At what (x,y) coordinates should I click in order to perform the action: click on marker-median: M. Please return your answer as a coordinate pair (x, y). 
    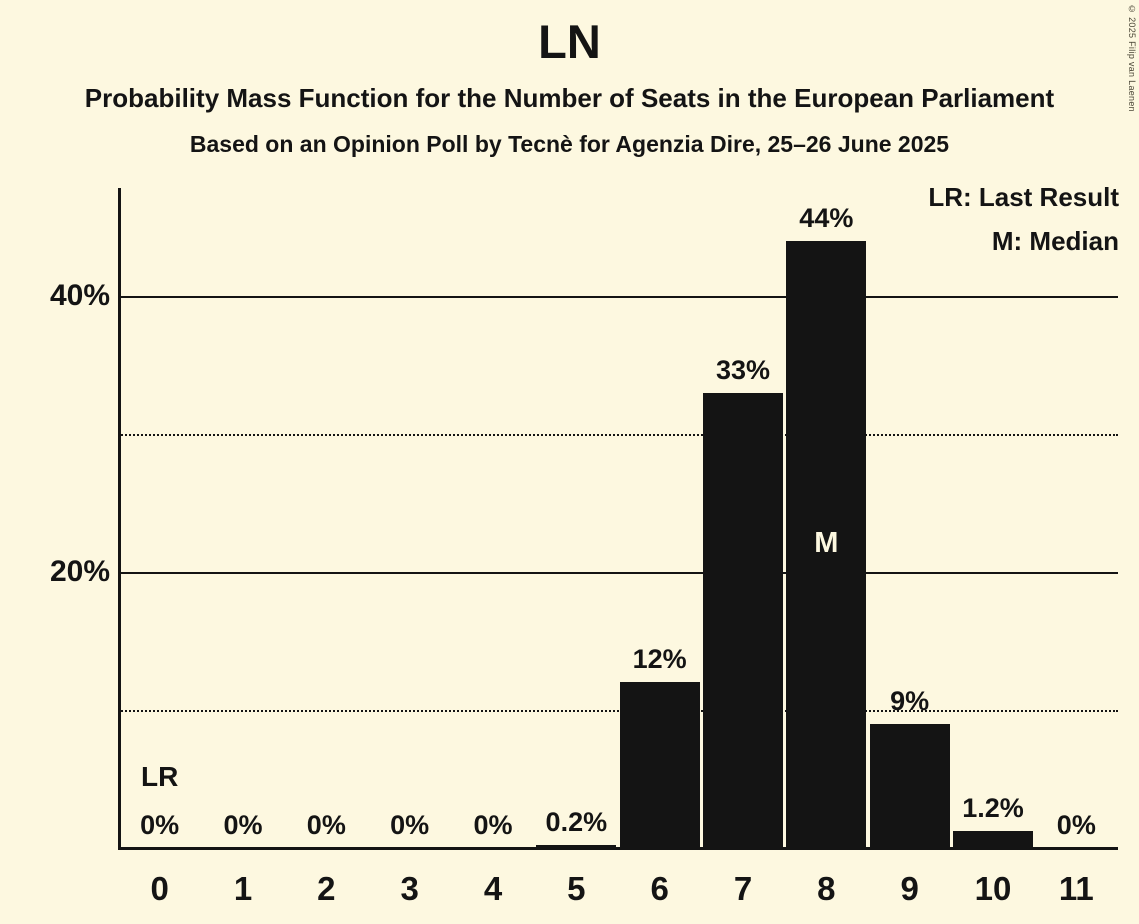
    Looking at the image, I should click on (826, 543).